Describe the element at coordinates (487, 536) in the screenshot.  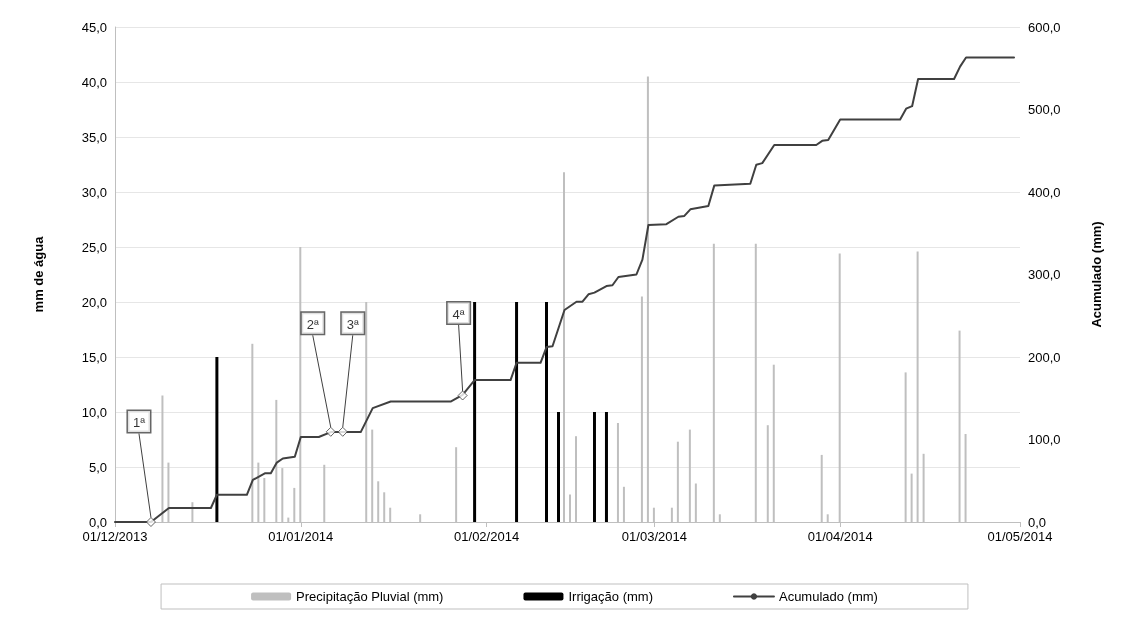
I see `x-tick-label: 01/02/2014` at that location.